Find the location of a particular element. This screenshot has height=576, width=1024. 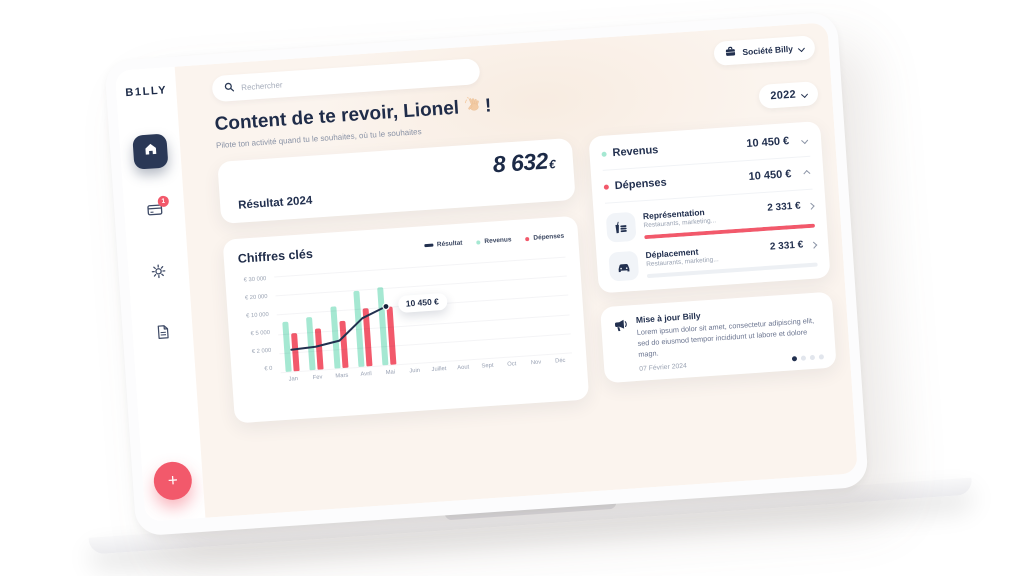

legend-label: Revenus is located at coordinates (498, 241).